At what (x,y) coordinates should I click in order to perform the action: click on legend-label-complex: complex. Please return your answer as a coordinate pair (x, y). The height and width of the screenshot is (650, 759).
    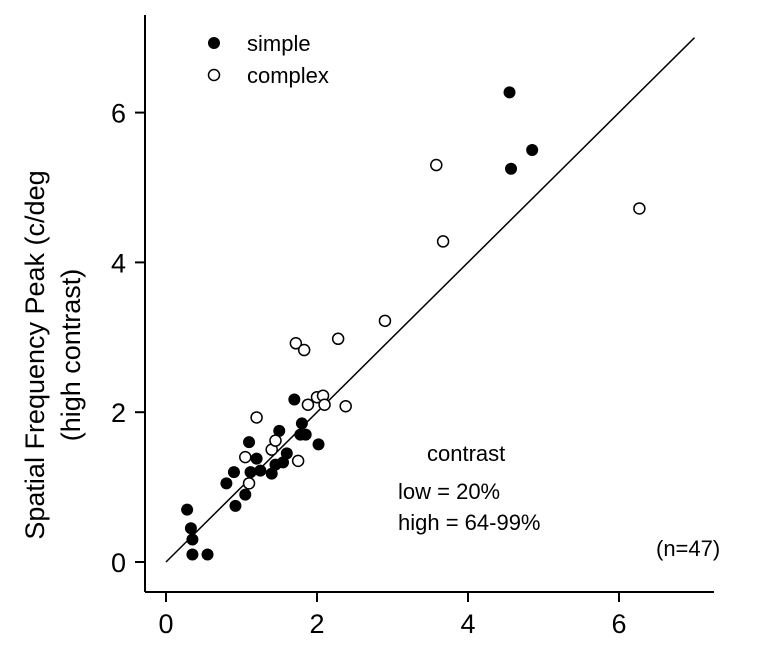
    Looking at the image, I should click on (288, 75).